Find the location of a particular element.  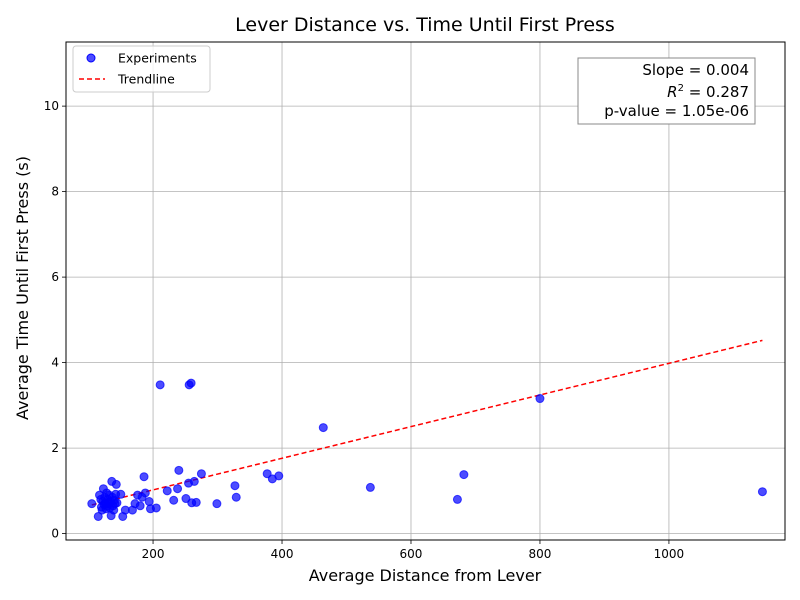

x-tick-label: 200 is located at coordinates (153, 554).